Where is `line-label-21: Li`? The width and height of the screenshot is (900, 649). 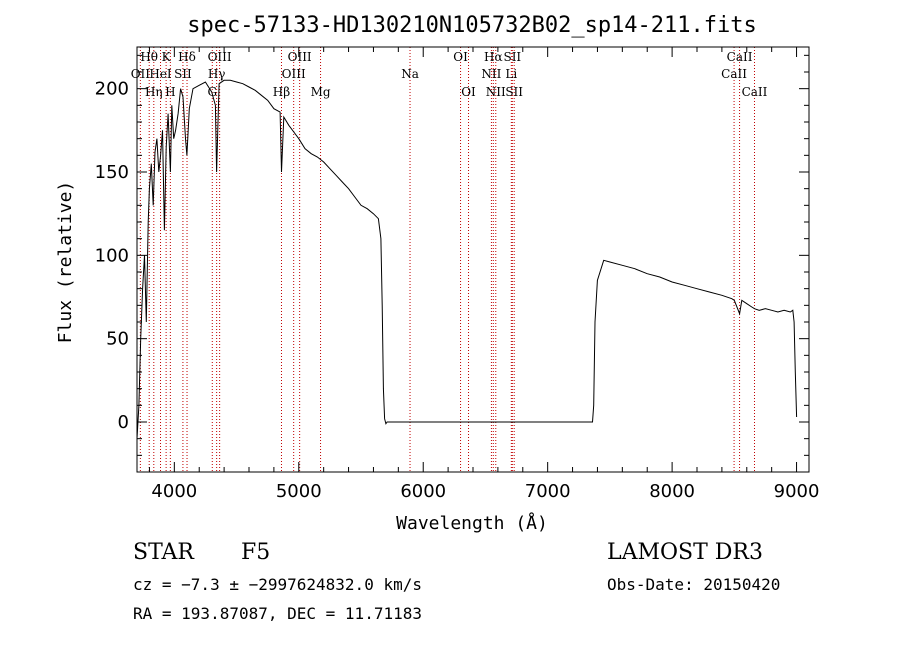 line-label-21: Li is located at coordinates (511, 74).